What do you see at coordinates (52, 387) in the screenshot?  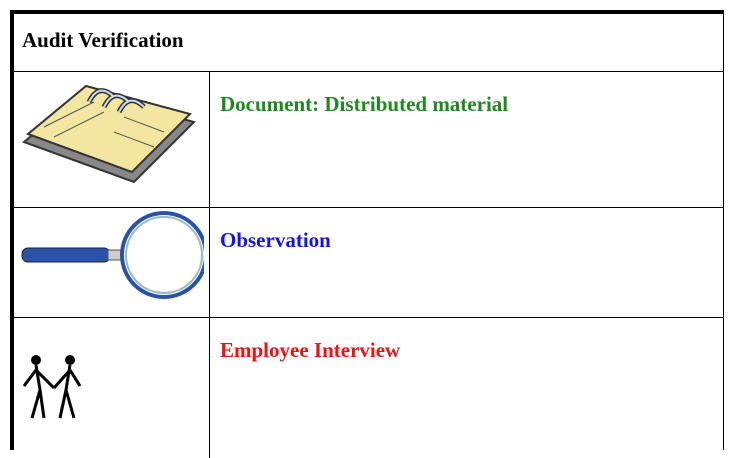 I see `people-icon` at bounding box center [52, 387].